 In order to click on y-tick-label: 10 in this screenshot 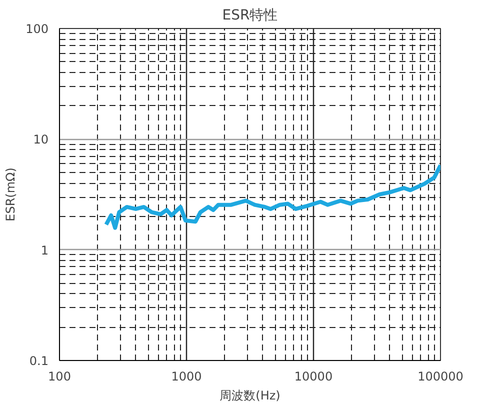, I will do `click(41, 139)`.